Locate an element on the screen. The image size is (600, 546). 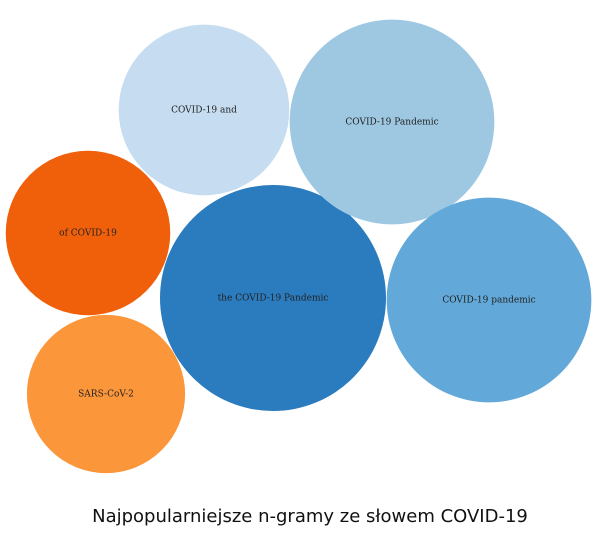
bubble-4: of COVID-19 is located at coordinates (88, 233).